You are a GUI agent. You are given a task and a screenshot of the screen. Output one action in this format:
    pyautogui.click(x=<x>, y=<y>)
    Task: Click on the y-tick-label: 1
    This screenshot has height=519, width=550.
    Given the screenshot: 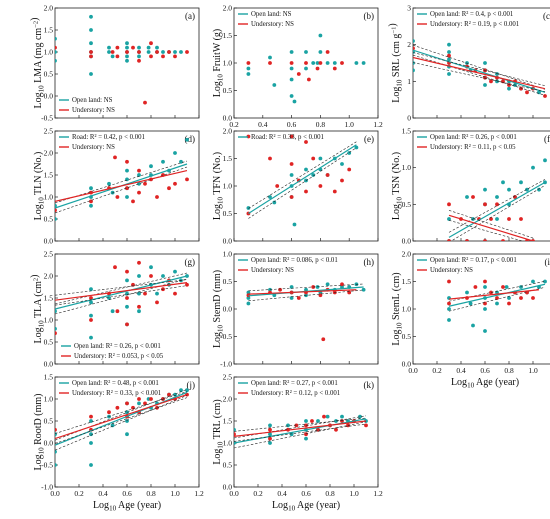 What is the action you would take?
    pyautogui.click(x=409, y=81)
    